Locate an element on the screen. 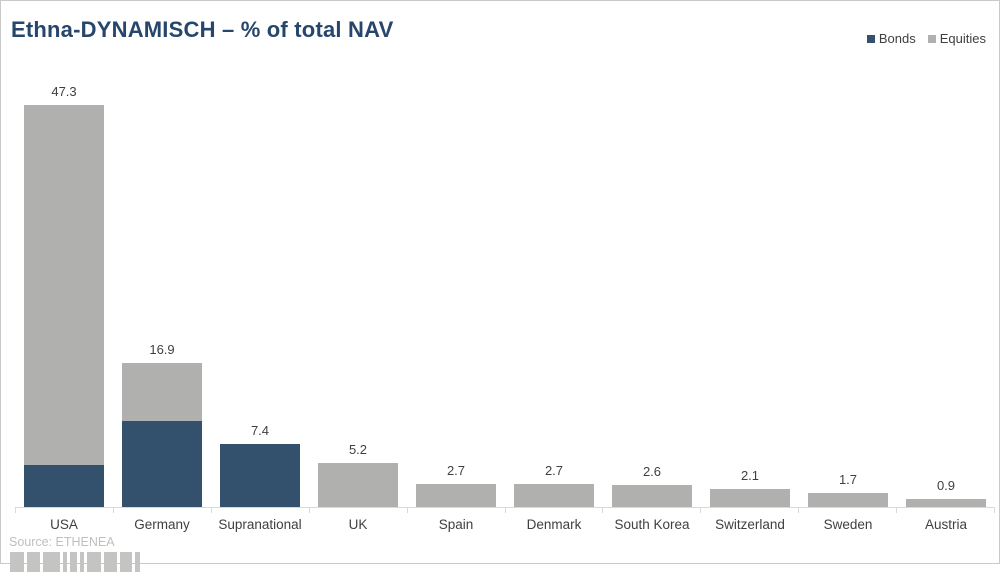  axis-ticks is located at coordinates (505, 510).